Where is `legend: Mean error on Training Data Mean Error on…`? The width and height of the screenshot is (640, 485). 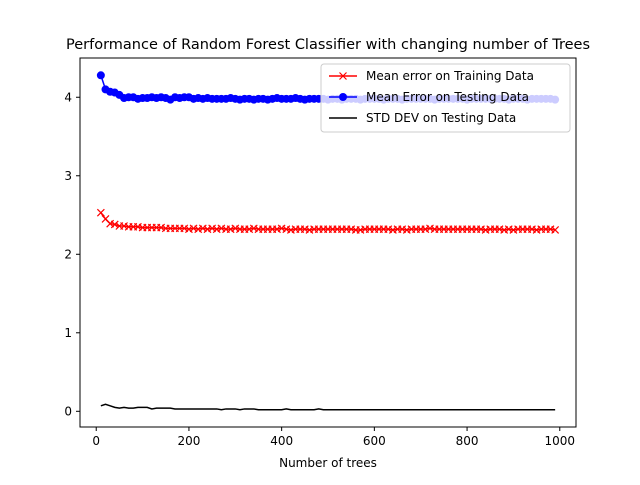
legend: Mean error on Training Data Mean Error on… is located at coordinates (445, 98).